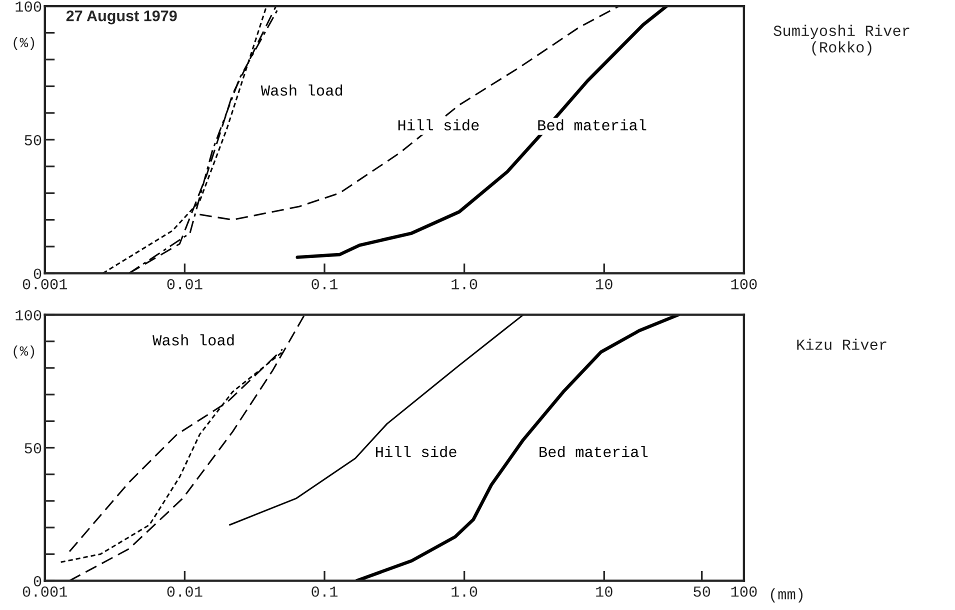  I want to click on x-tick-label: 50, so click(702, 591).